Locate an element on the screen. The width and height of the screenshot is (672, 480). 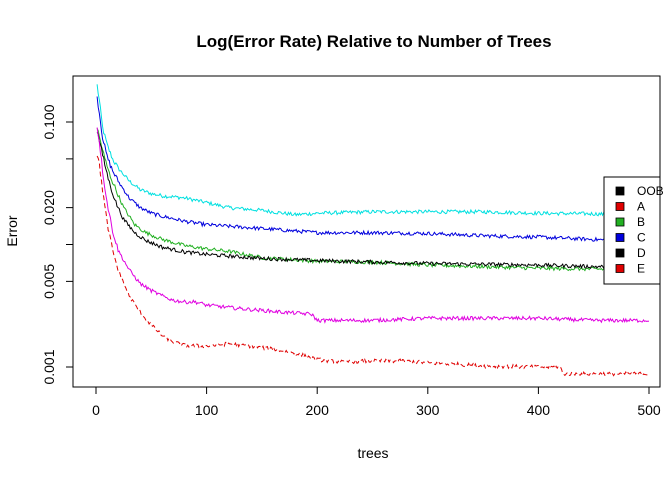
x-tick-label: 100 is located at coordinates (207, 410).